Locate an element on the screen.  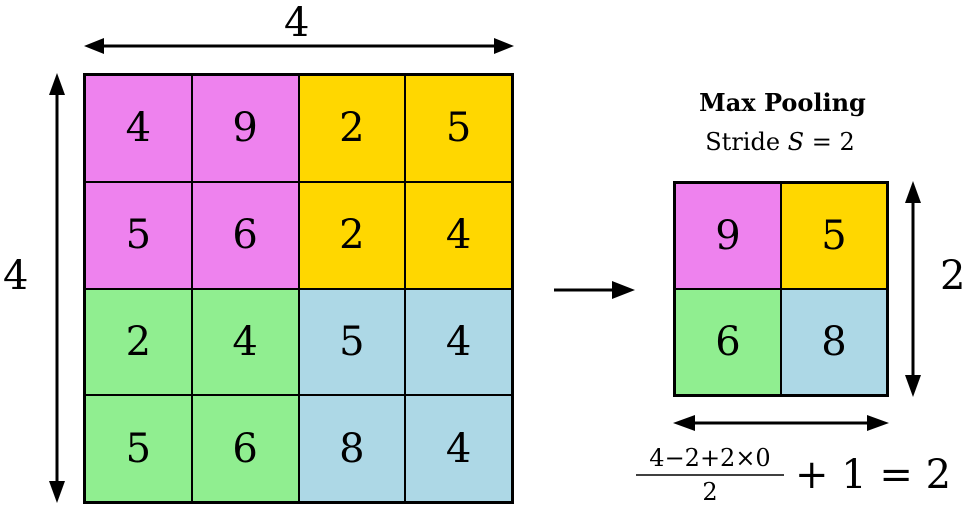
formula-numerator: 4−2+2×0 is located at coordinates (710, 458).